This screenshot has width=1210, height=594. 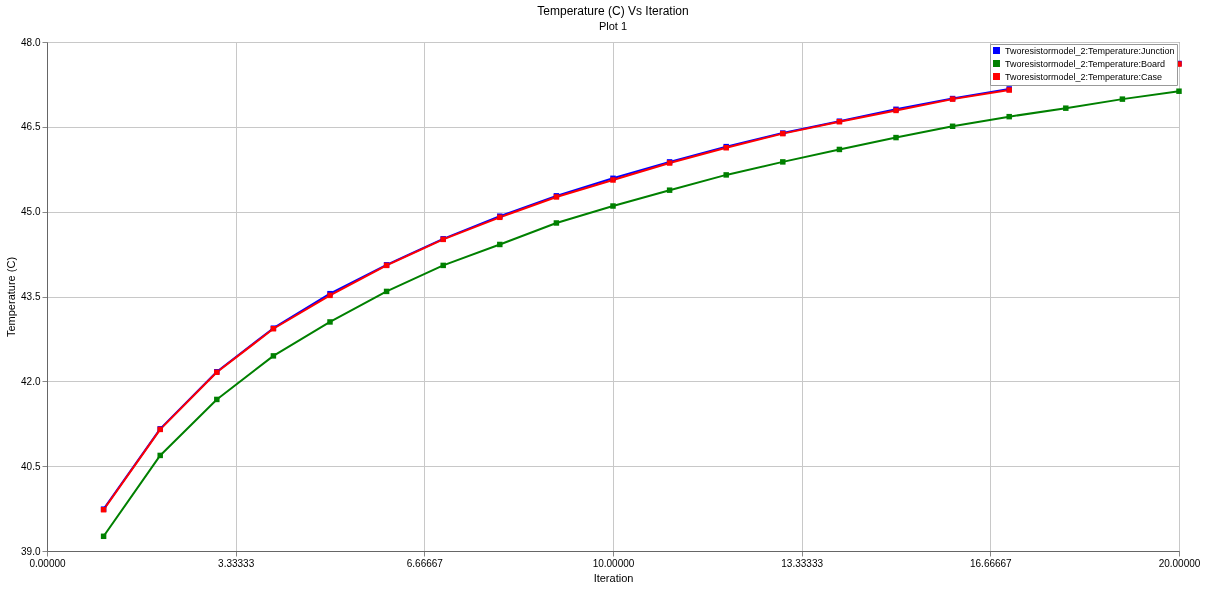 I want to click on x-tick-label: 3.33333, so click(x=236, y=563).